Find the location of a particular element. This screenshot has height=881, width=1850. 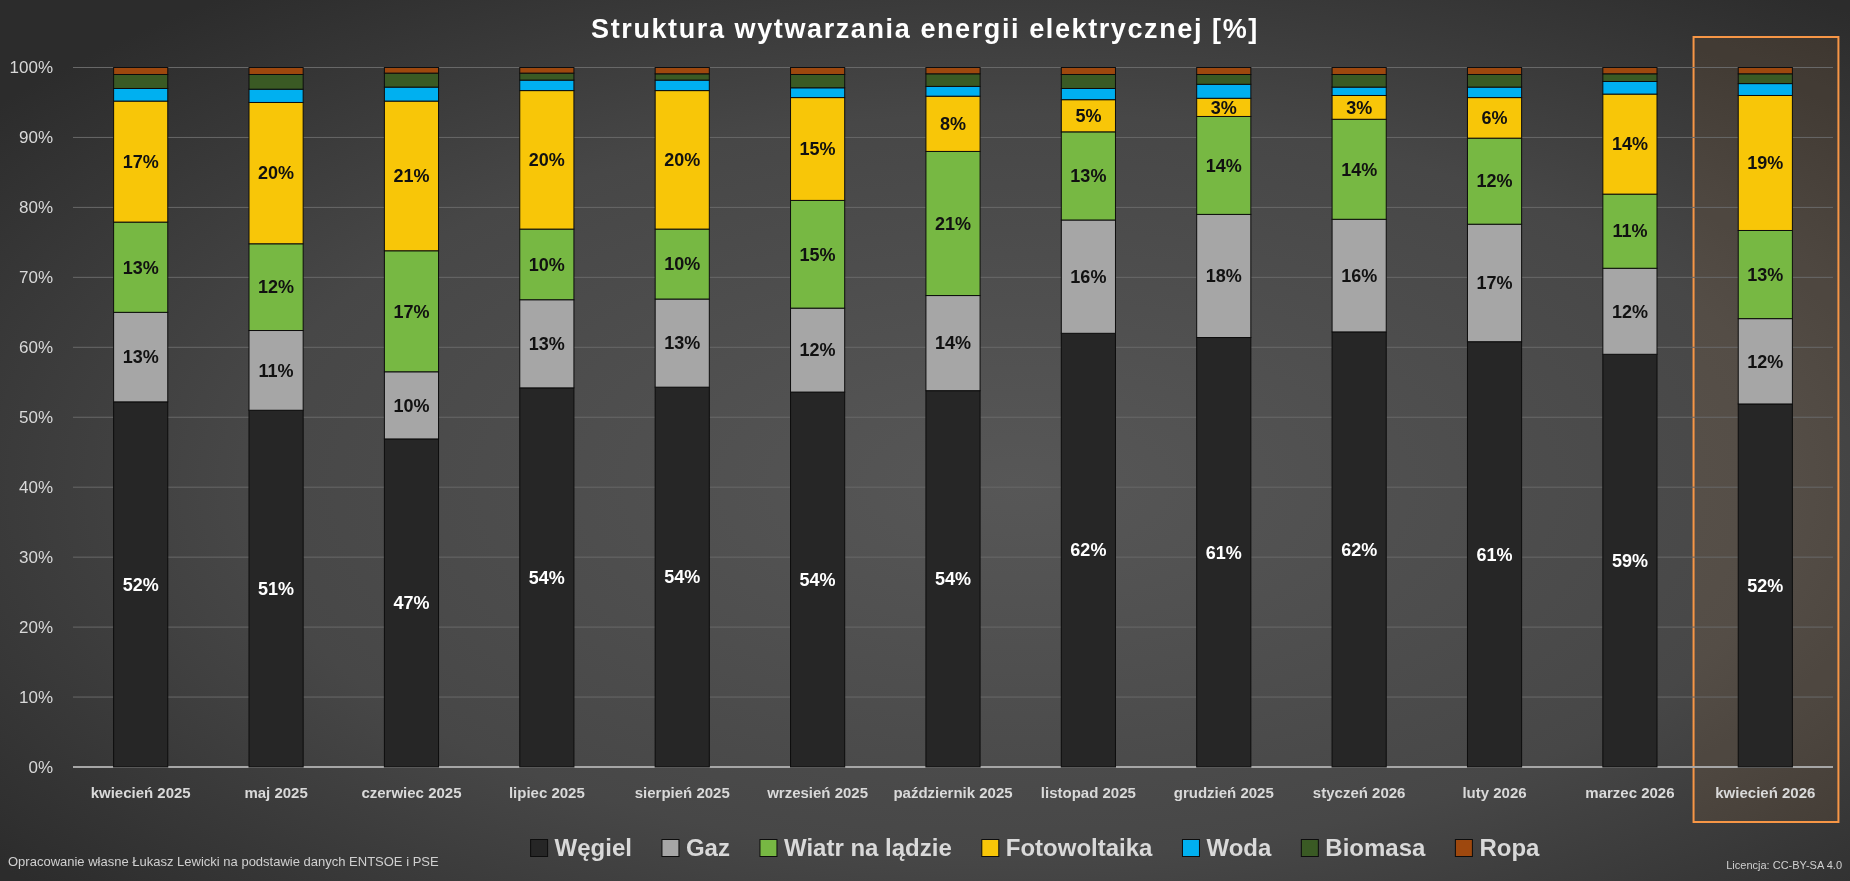

y-tick-label: 0% is located at coordinates (40, 767).